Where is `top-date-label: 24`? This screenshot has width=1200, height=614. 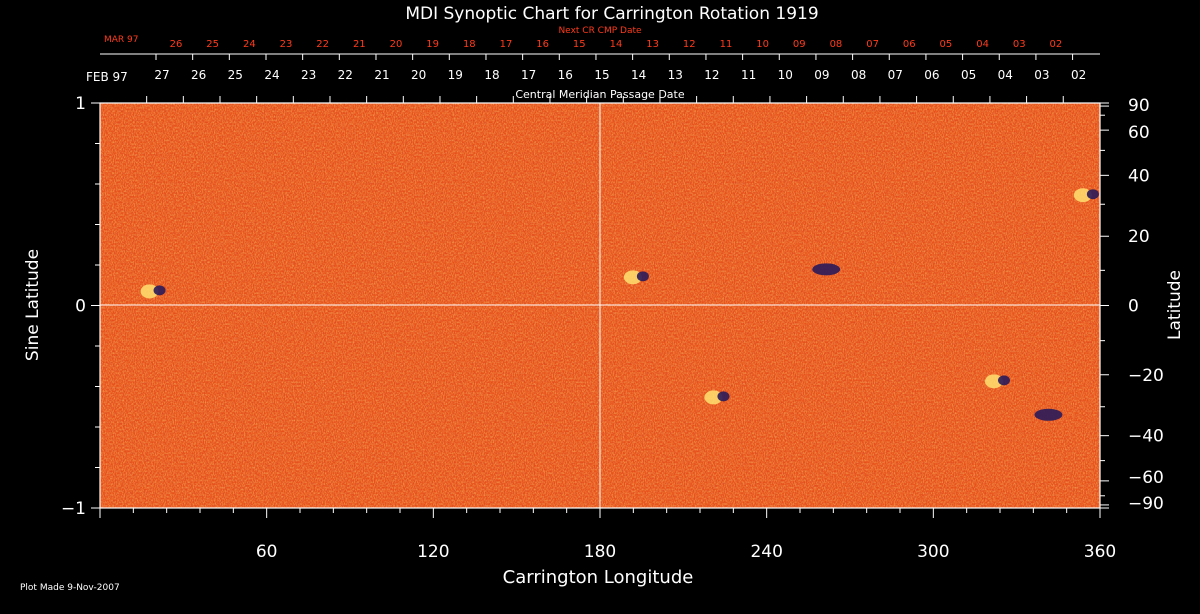 top-date-label: 24 is located at coordinates (271, 75).